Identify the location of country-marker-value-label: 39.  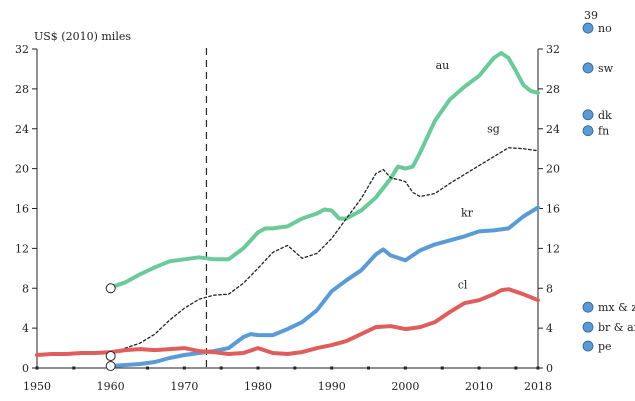
(591, 15).